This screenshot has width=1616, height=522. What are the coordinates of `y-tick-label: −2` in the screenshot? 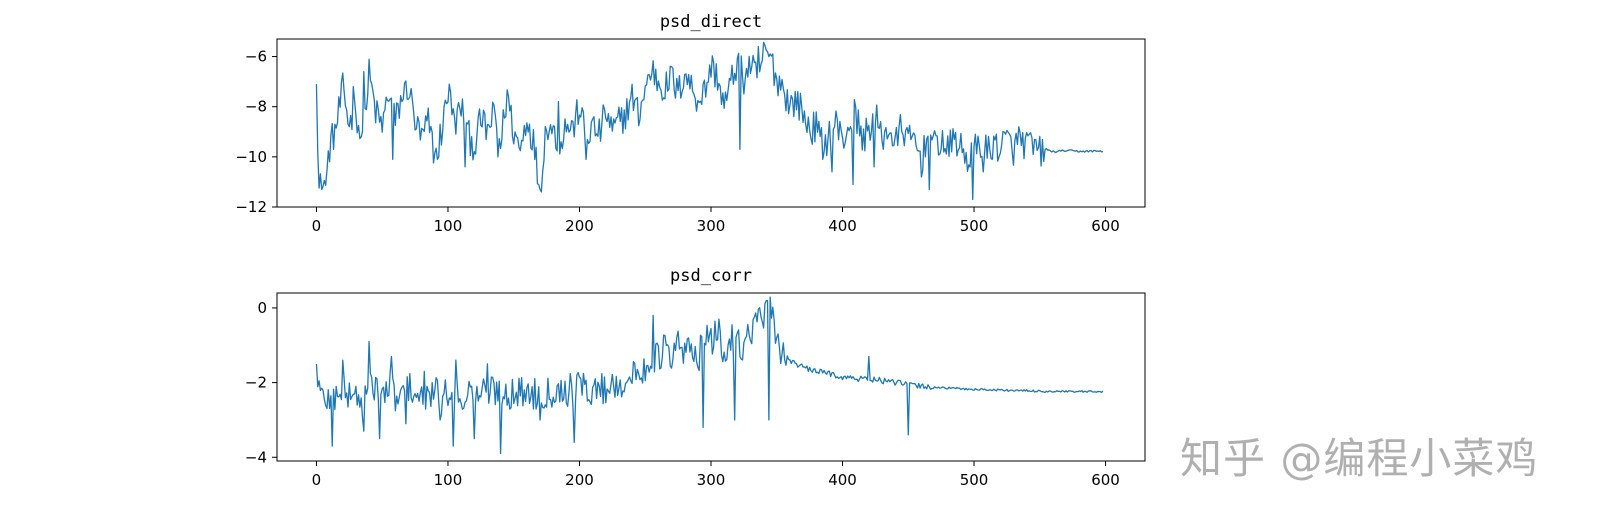 It's located at (256, 383).